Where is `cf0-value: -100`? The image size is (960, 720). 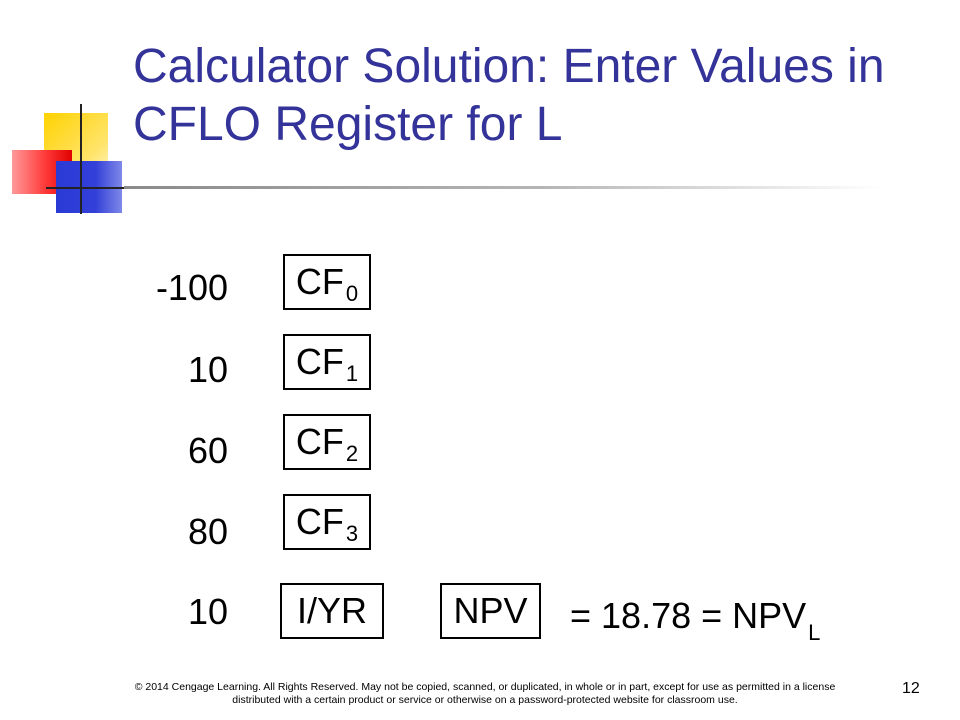 cf0-value: -100 is located at coordinates (191, 287).